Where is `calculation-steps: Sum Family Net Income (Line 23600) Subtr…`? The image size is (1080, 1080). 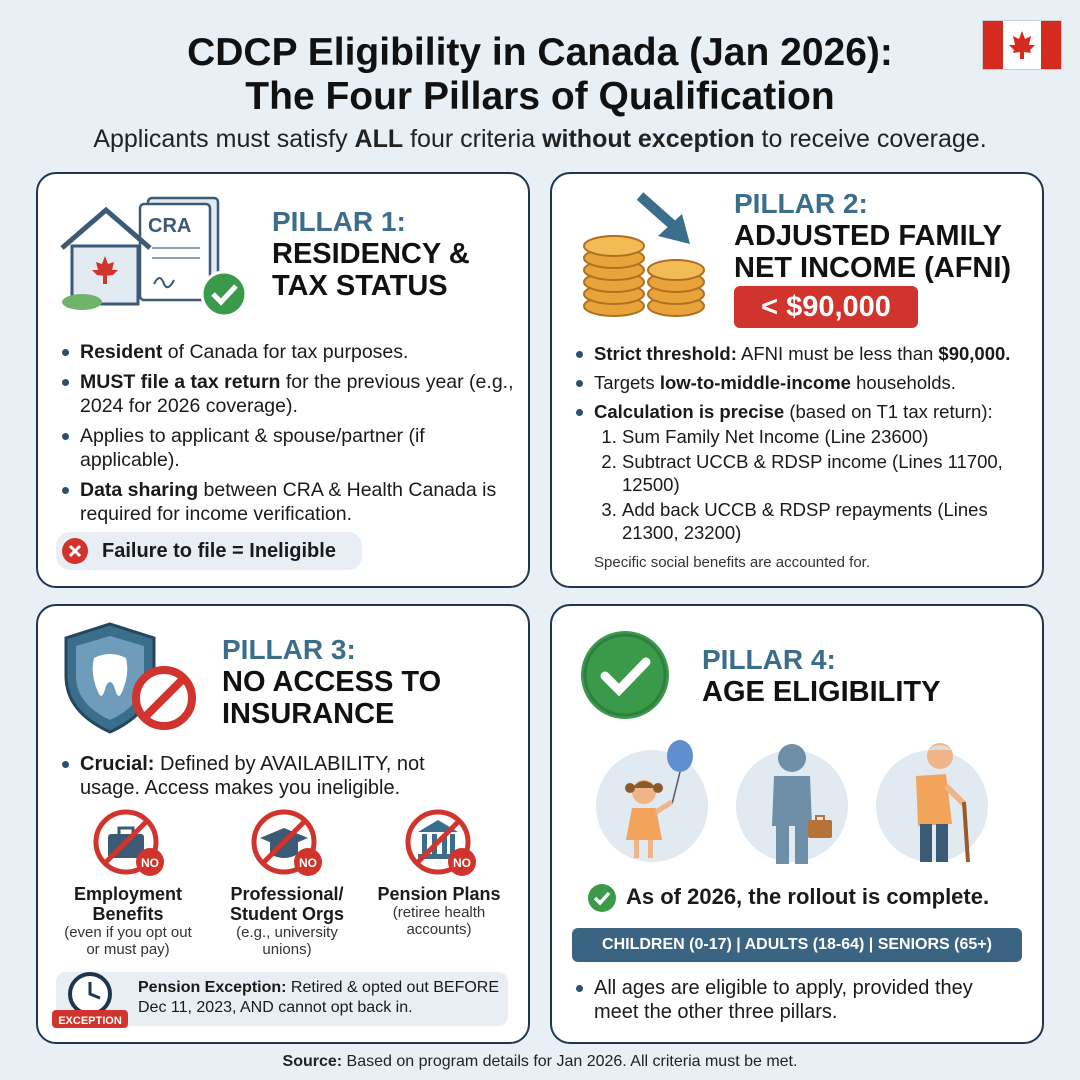 calculation-steps: Sum Family Net Income (Line 23600) Subtr… is located at coordinates (818, 484).